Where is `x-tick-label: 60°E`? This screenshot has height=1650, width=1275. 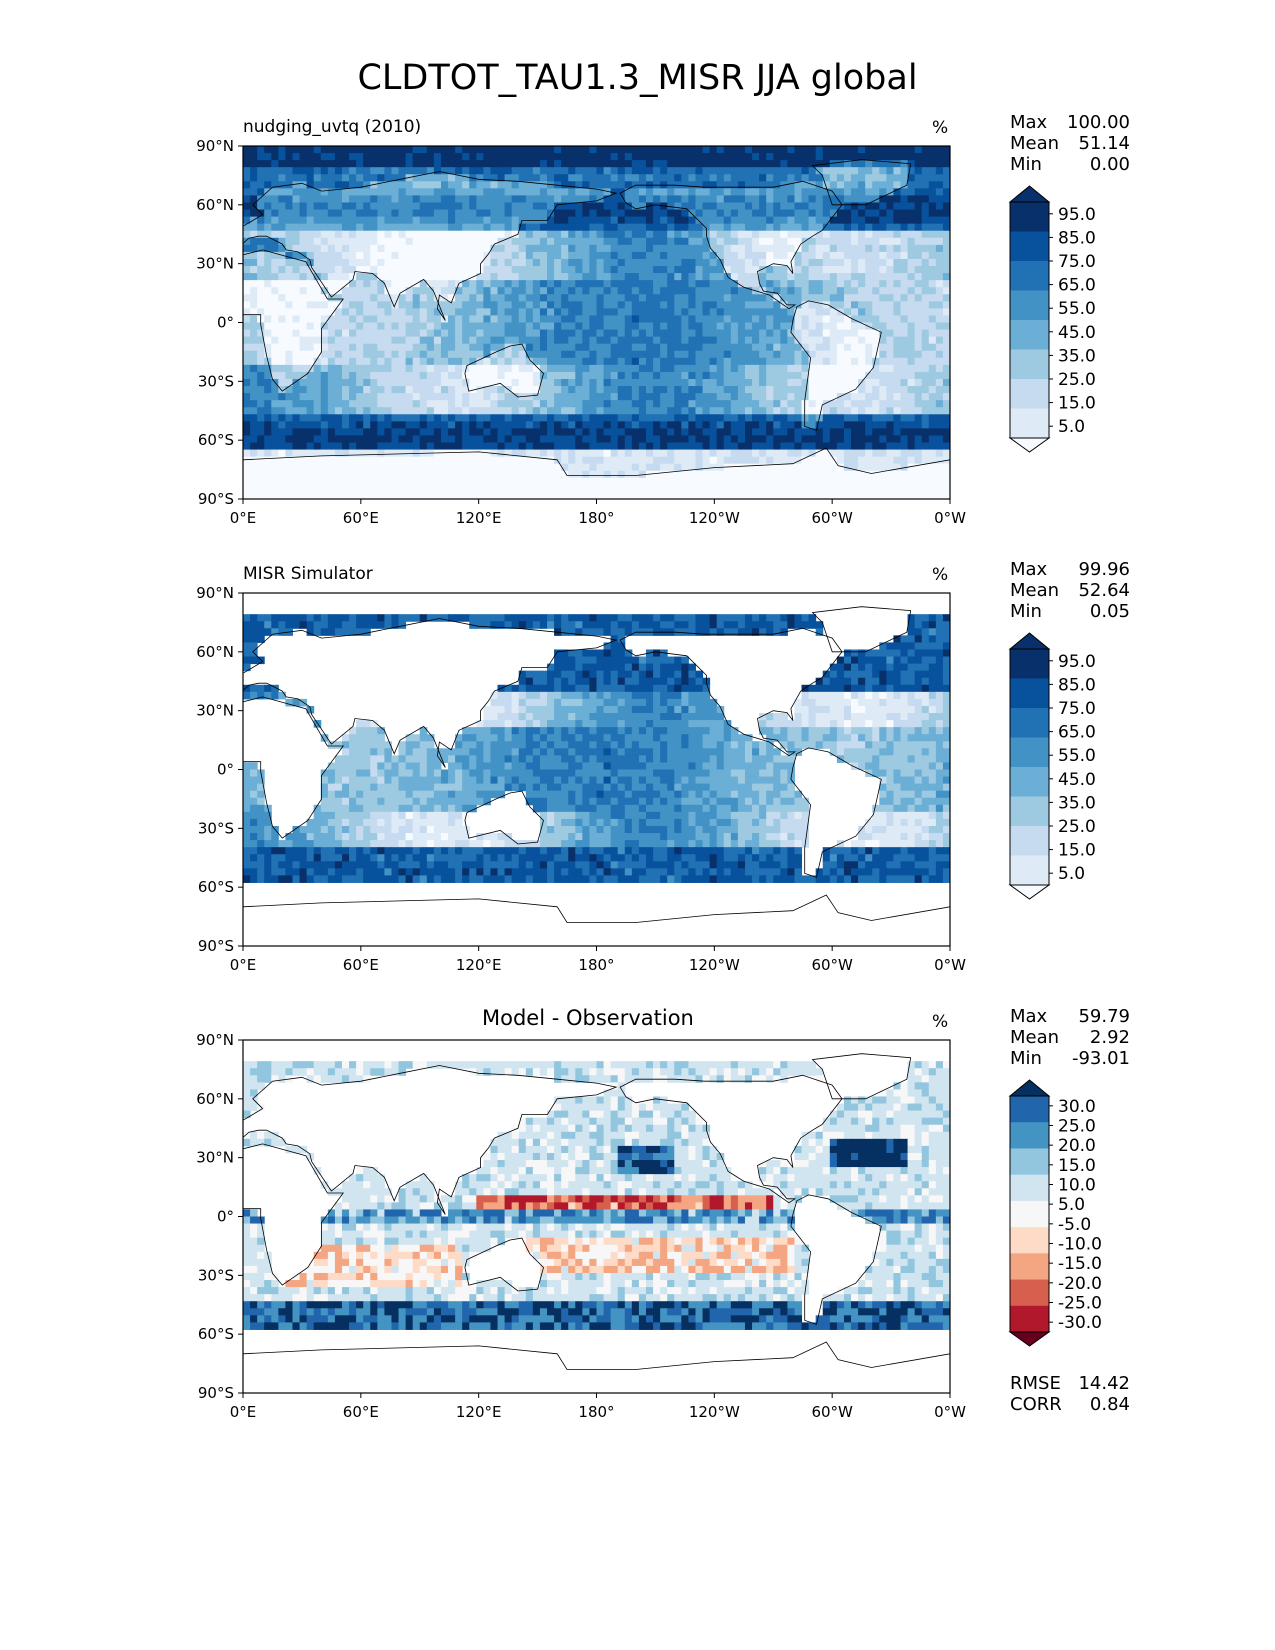 x-tick-label: 60°E is located at coordinates (361, 518).